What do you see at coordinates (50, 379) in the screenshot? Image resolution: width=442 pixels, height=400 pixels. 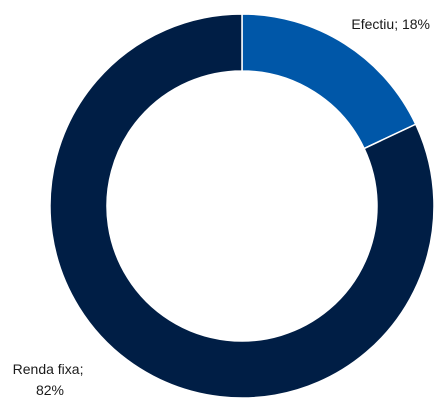 I see `data-label-renda-fixa: Renda fixa; 82%` at bounding box center [50, 379].